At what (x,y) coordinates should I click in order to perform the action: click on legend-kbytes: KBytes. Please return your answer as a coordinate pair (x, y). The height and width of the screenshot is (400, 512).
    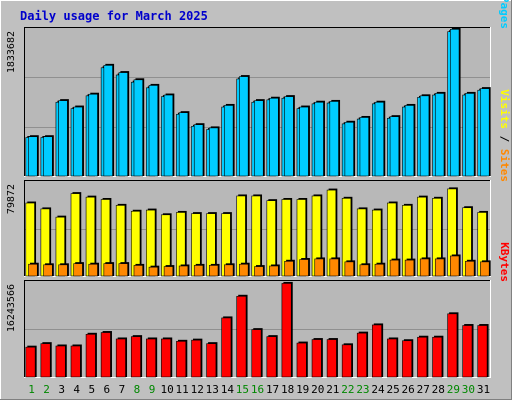
    Looking at the image, I should click on (504, 262).